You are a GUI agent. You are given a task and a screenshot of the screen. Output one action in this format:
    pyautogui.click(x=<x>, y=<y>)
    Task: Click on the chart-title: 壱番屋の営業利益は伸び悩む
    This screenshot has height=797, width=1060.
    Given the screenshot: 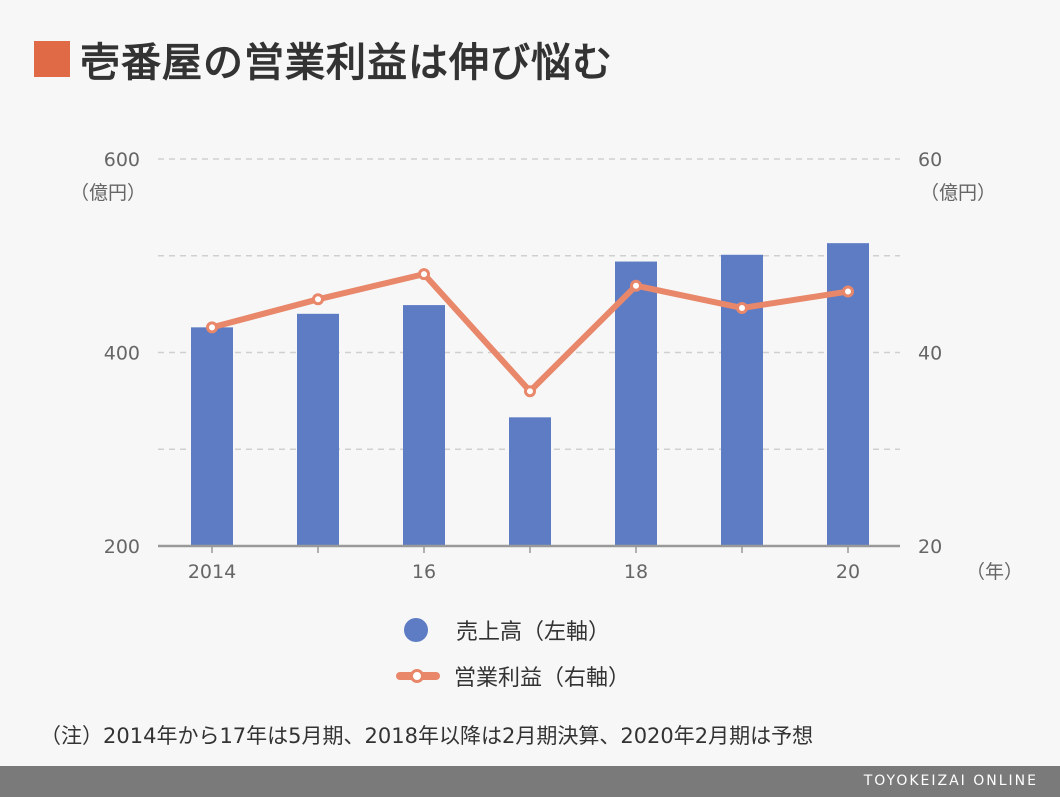 What is the action you would take?
    pyautogui.click(x=346, y=63)
    